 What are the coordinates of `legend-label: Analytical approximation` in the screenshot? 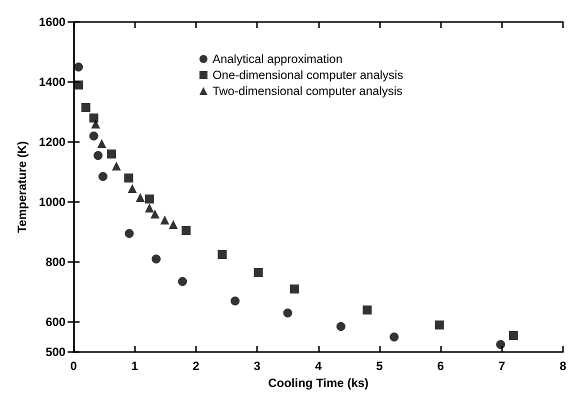 It's located at (277, 59).